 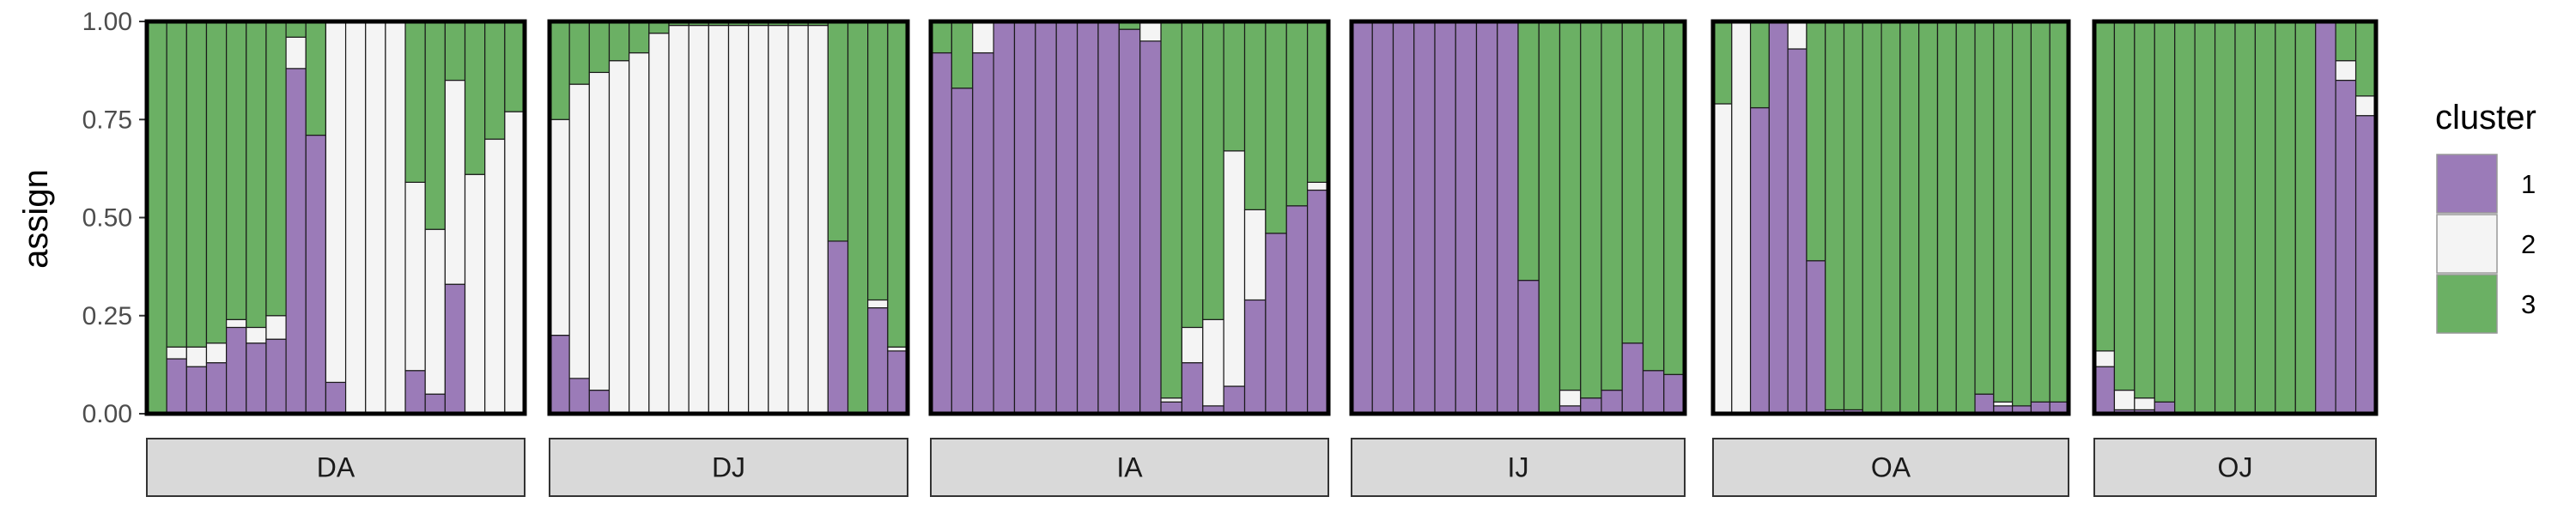 I want to click on facet-strip-label: OJ, so click(x=2236, y=467).